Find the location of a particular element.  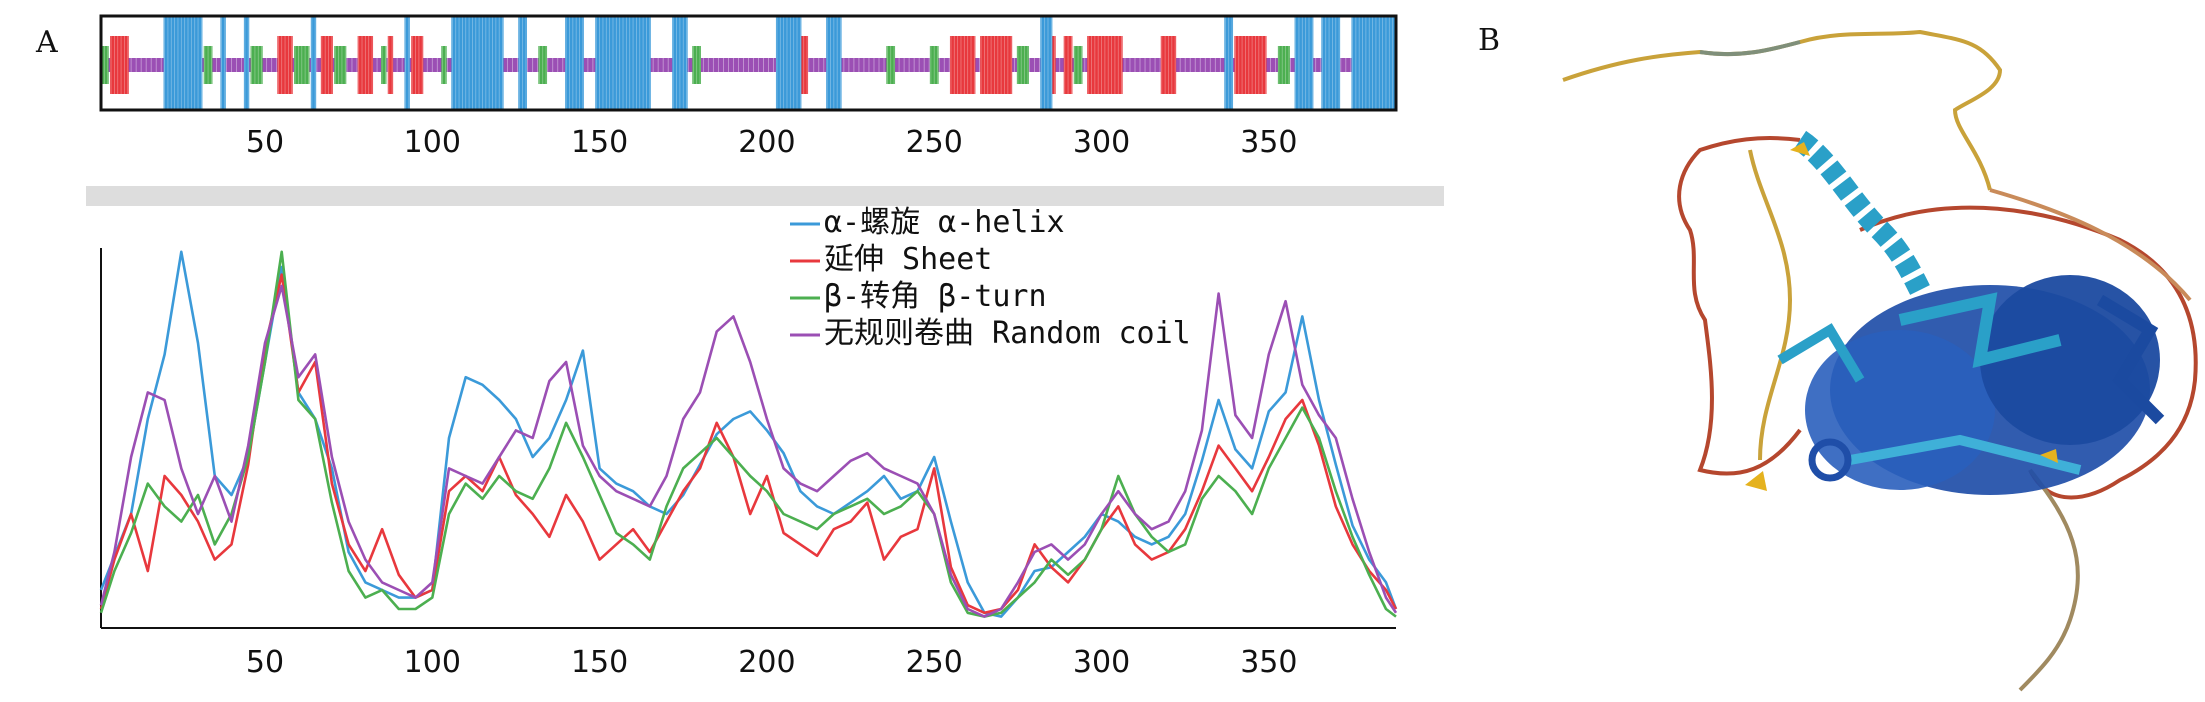

legend-entry-label: 无规则卷曲 Random coil is located at coordinates (1007, 333).